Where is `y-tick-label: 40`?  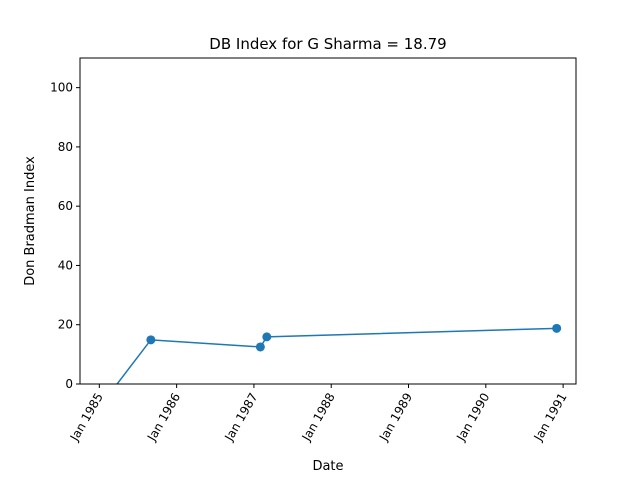 y-tick-label: 40 is located at coordinates (65, 265).